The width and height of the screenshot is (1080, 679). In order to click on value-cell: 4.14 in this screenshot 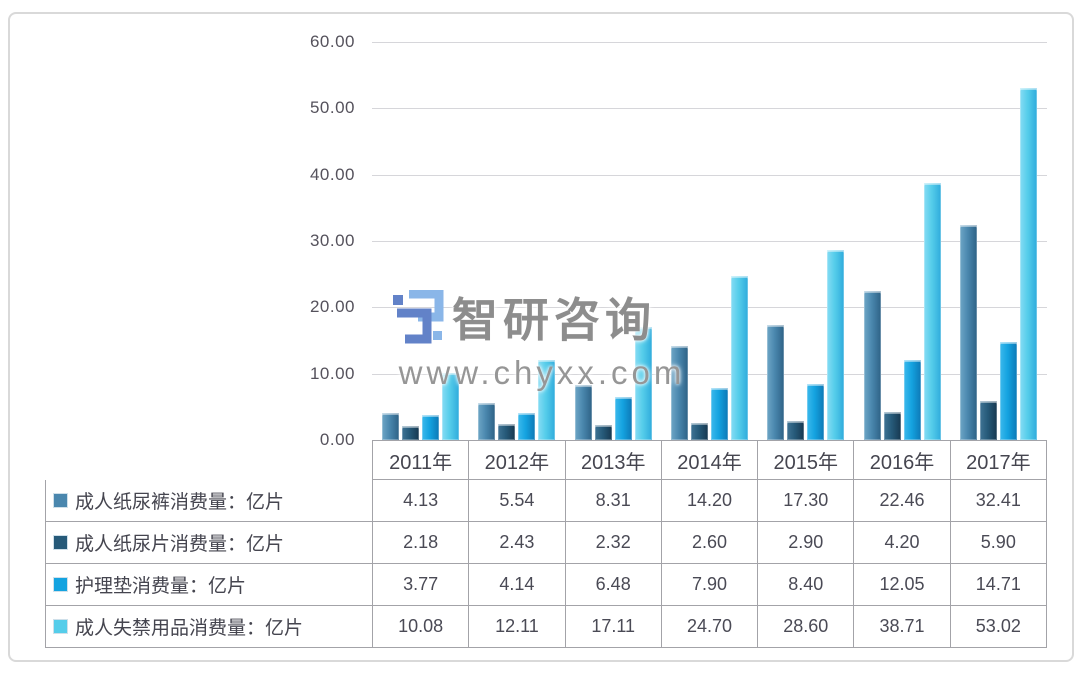, I will do `click(517, 584)`.